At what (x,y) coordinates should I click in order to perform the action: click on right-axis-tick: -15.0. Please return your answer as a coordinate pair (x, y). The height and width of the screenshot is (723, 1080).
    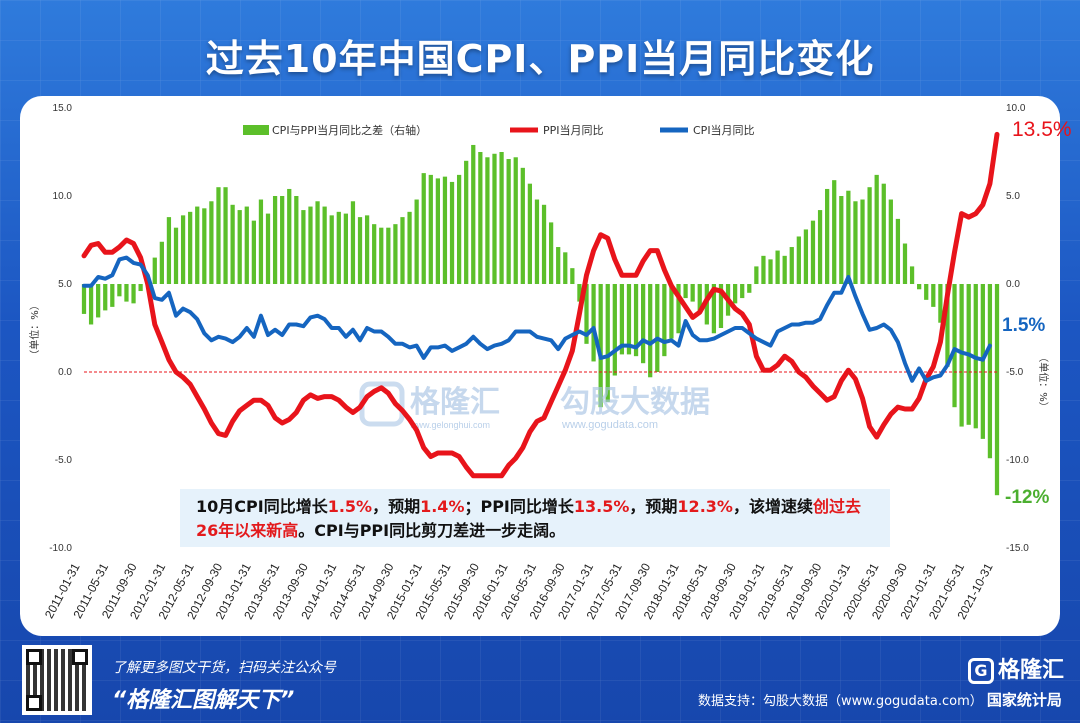
    Looking at the image, I should click on (1017, 548).